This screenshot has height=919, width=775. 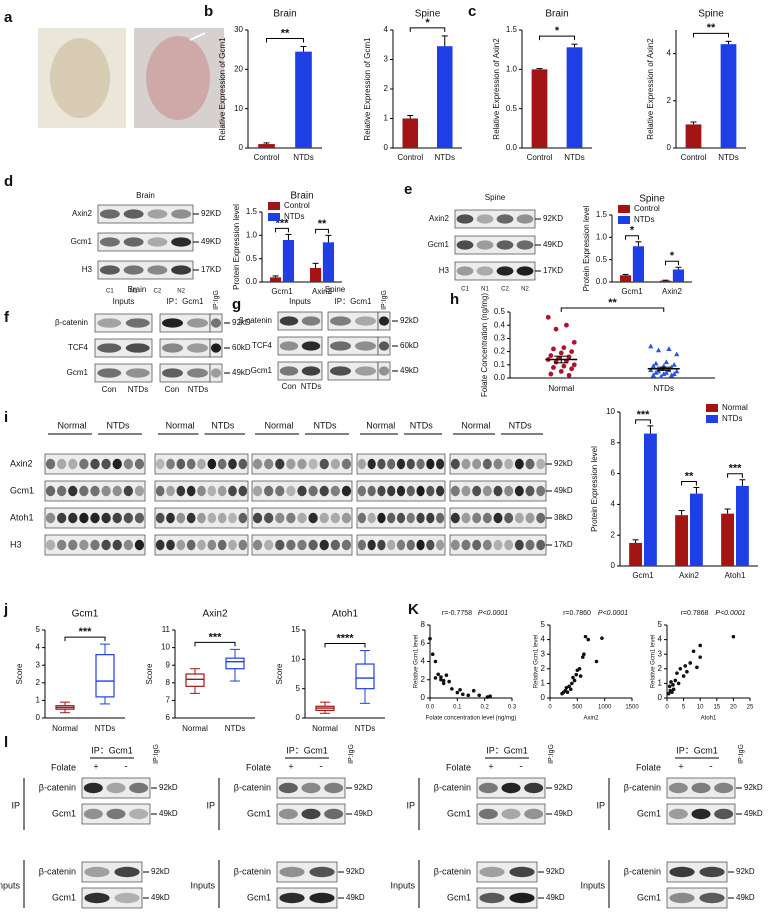 I want to click on y-tick-label: 20, so click(x=238, y=68).